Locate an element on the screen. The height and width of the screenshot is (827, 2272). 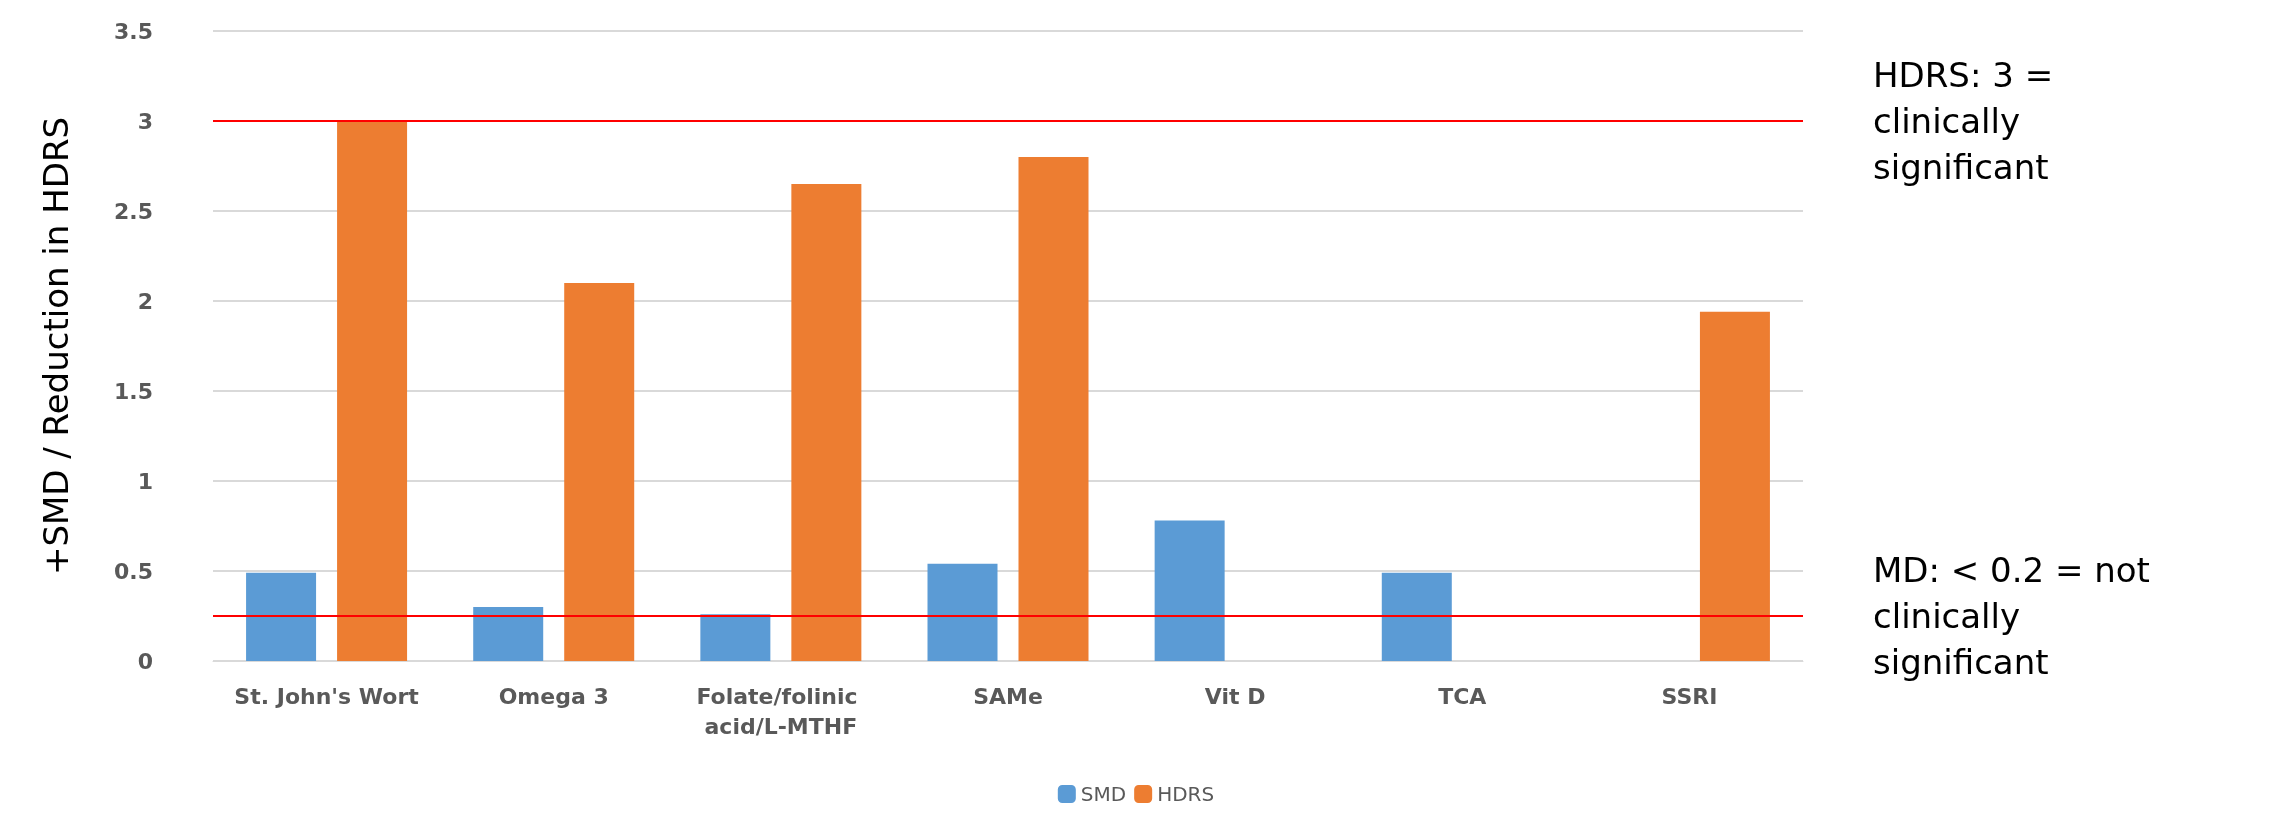
y-tick-label: 0.5 is located at coordinates (133, 571).